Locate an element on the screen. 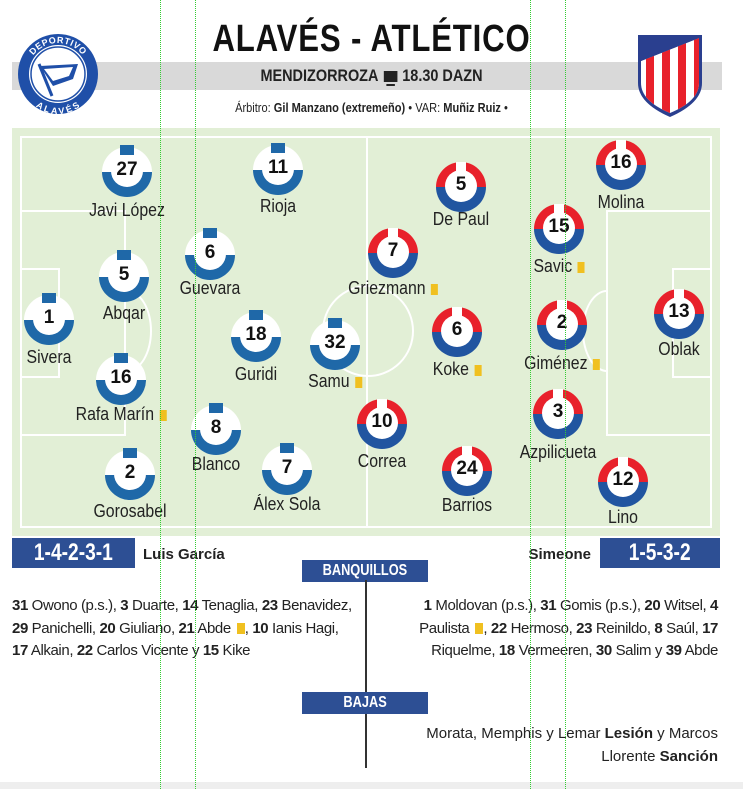 This screenshot has width=743, height=789. away-coach: Simeone is located at coordinates (559, 554).